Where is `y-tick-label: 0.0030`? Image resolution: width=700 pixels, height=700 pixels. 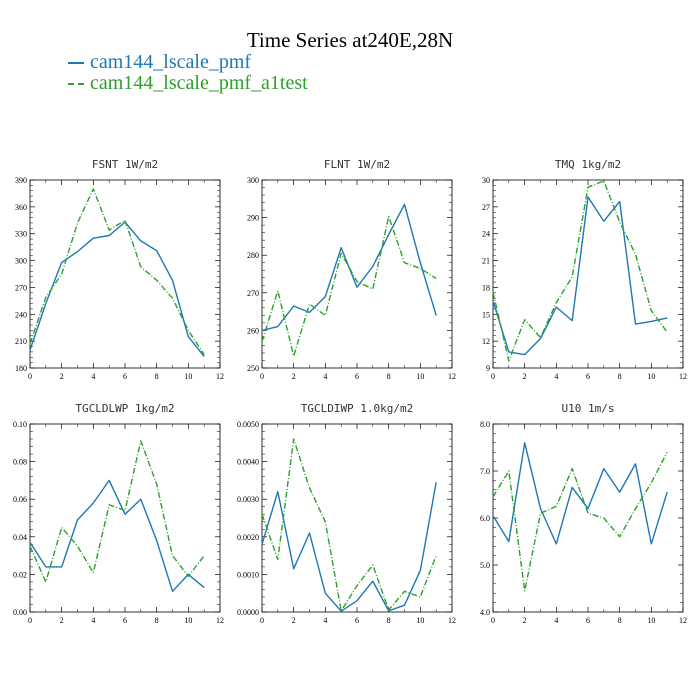
y-tick-label: 0.0030 is located at coordinates (248, 499).